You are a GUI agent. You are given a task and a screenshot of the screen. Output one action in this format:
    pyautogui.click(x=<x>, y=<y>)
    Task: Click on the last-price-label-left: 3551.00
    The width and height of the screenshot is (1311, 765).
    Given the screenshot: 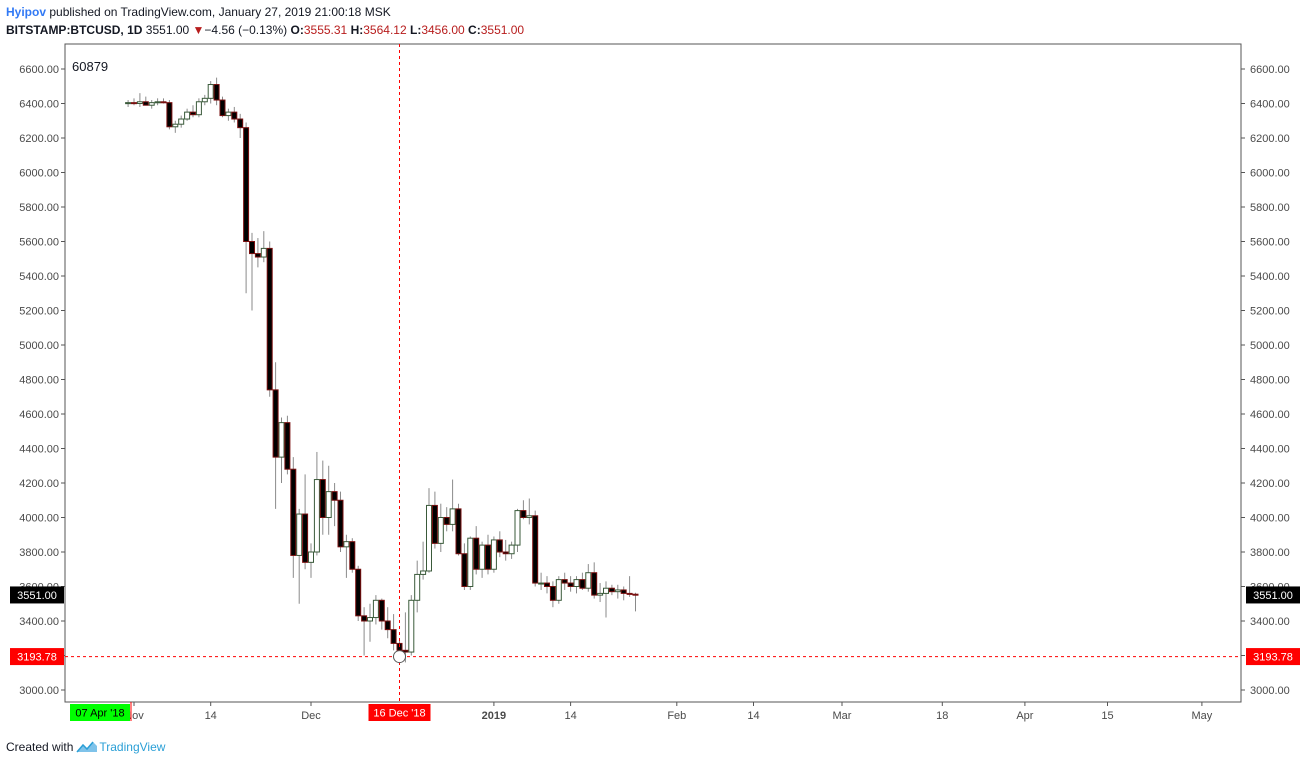 What is the action you would take?
    pyautogui.click(x=37, y=595)
    